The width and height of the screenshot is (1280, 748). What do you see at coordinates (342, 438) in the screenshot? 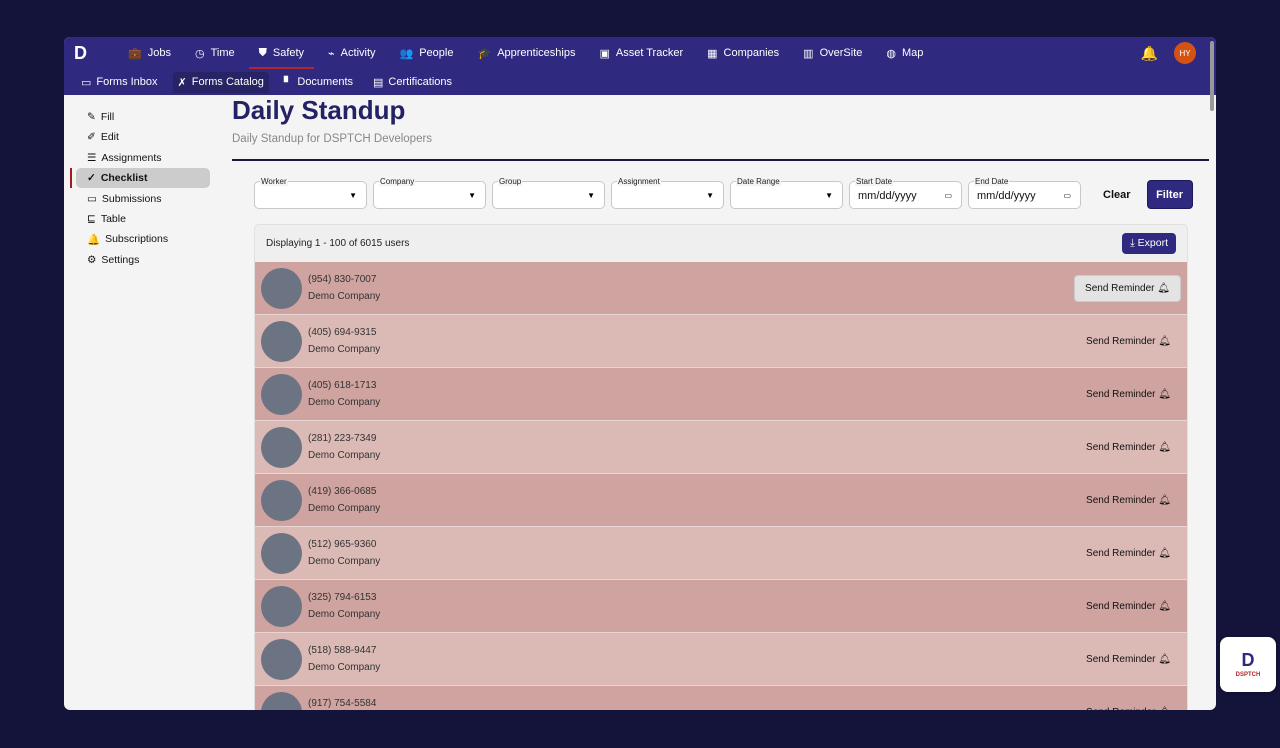
I see `phone: (281) 223-7349` at bounding box center [342, 438].